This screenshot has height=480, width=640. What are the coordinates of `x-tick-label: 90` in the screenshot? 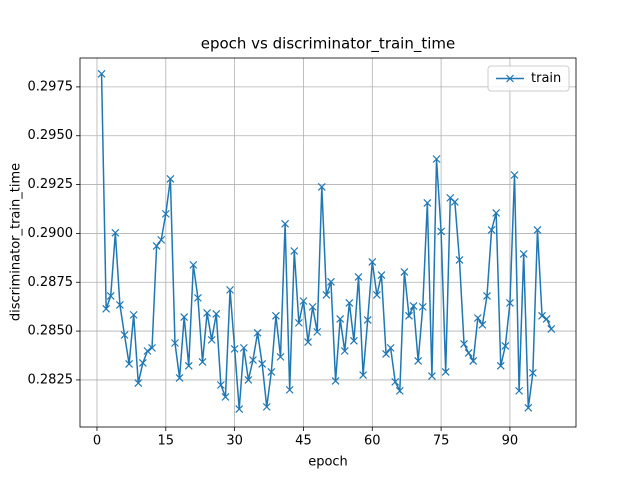 It's located at (510, 441).